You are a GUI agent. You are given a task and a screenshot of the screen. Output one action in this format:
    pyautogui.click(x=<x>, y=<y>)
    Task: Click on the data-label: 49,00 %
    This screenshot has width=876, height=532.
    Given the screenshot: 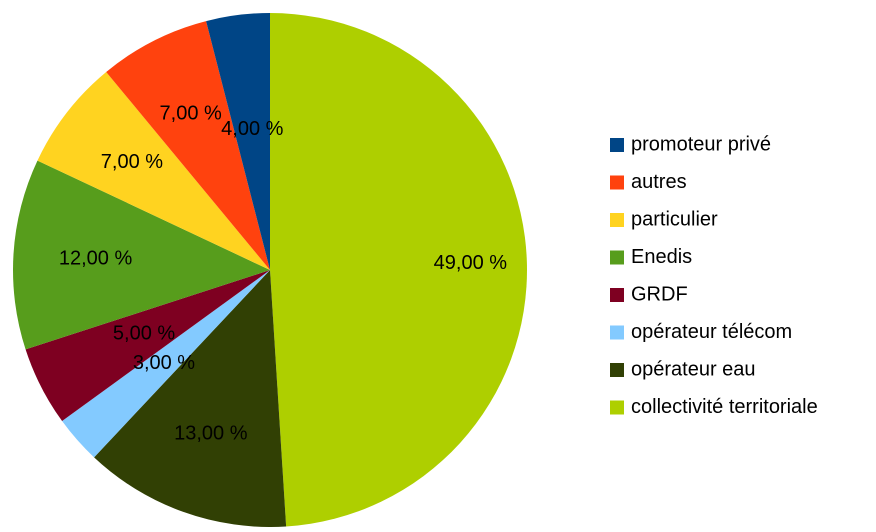 What is the action you would take?
    pyautogui.click(x=471, y=263)
    